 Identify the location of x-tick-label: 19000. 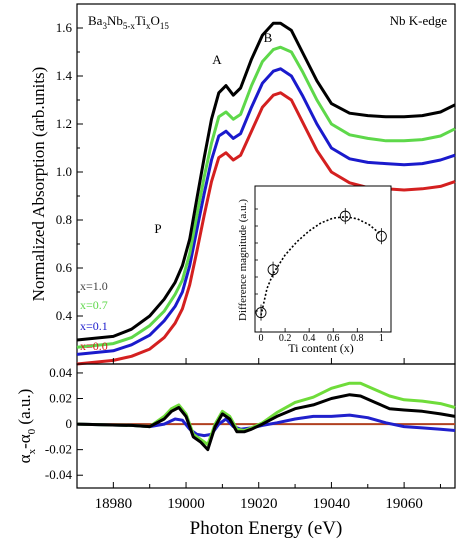
(186, 504).